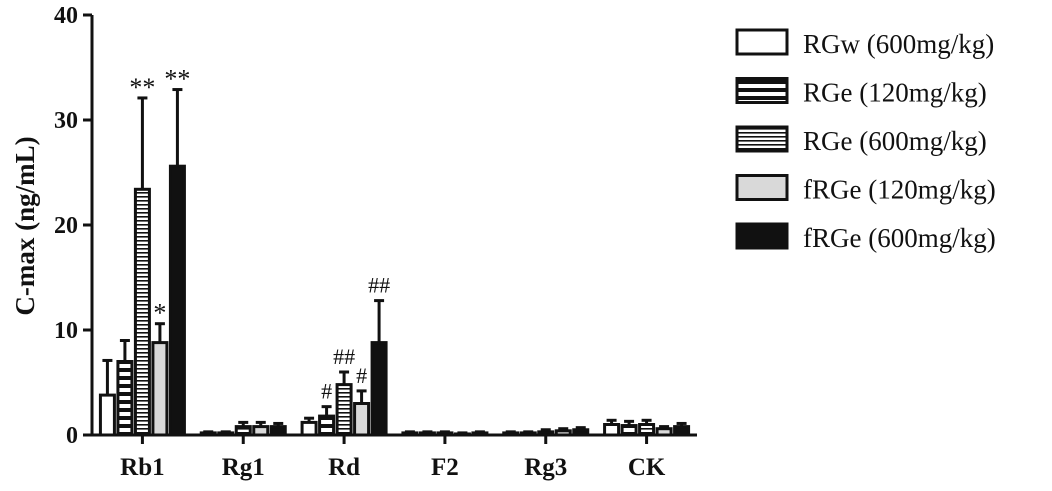  What do you see at coordinates (25, 225) in the screenshot?
I see `y-axis-label: C-max (ng/mL)` at bounding box center [25, 225].